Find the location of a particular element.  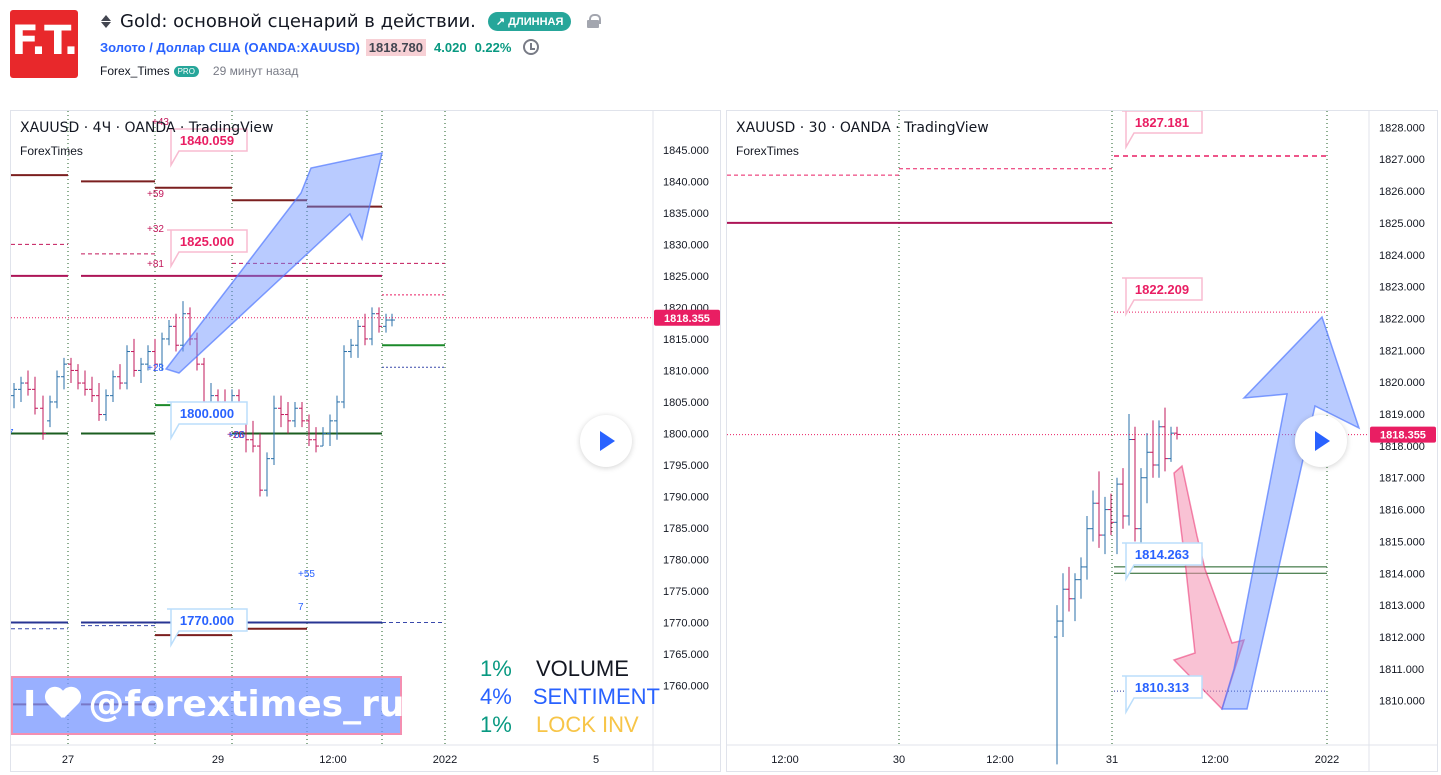

y-tick-label: 1823.000 is located at coordinates (1402, 288).